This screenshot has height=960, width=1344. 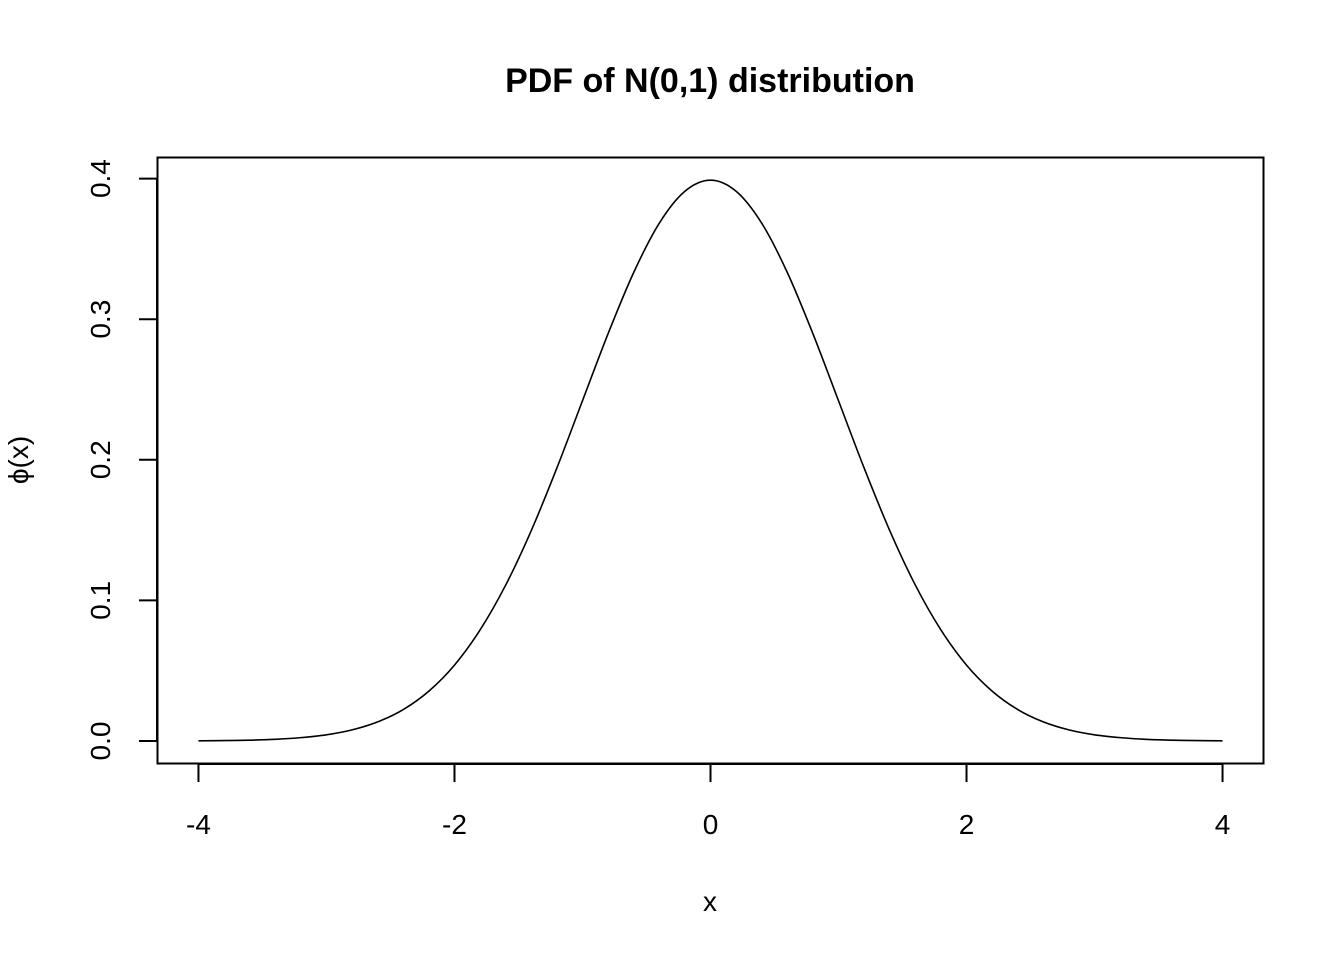 I want to click on chart-title: PDF of N(0,1) distribution, so click(x=710, y=81).